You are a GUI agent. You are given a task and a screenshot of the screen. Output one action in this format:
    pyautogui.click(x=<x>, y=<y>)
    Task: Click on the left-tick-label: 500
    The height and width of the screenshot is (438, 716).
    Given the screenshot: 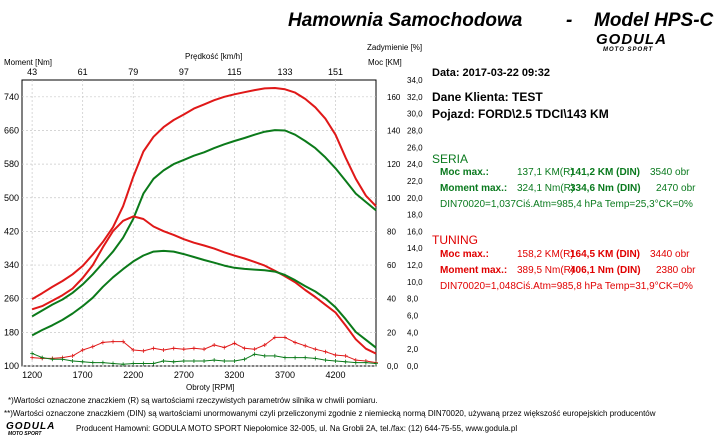 What is the action you would take?
    pyautogui.click(x=11, y=198)
    